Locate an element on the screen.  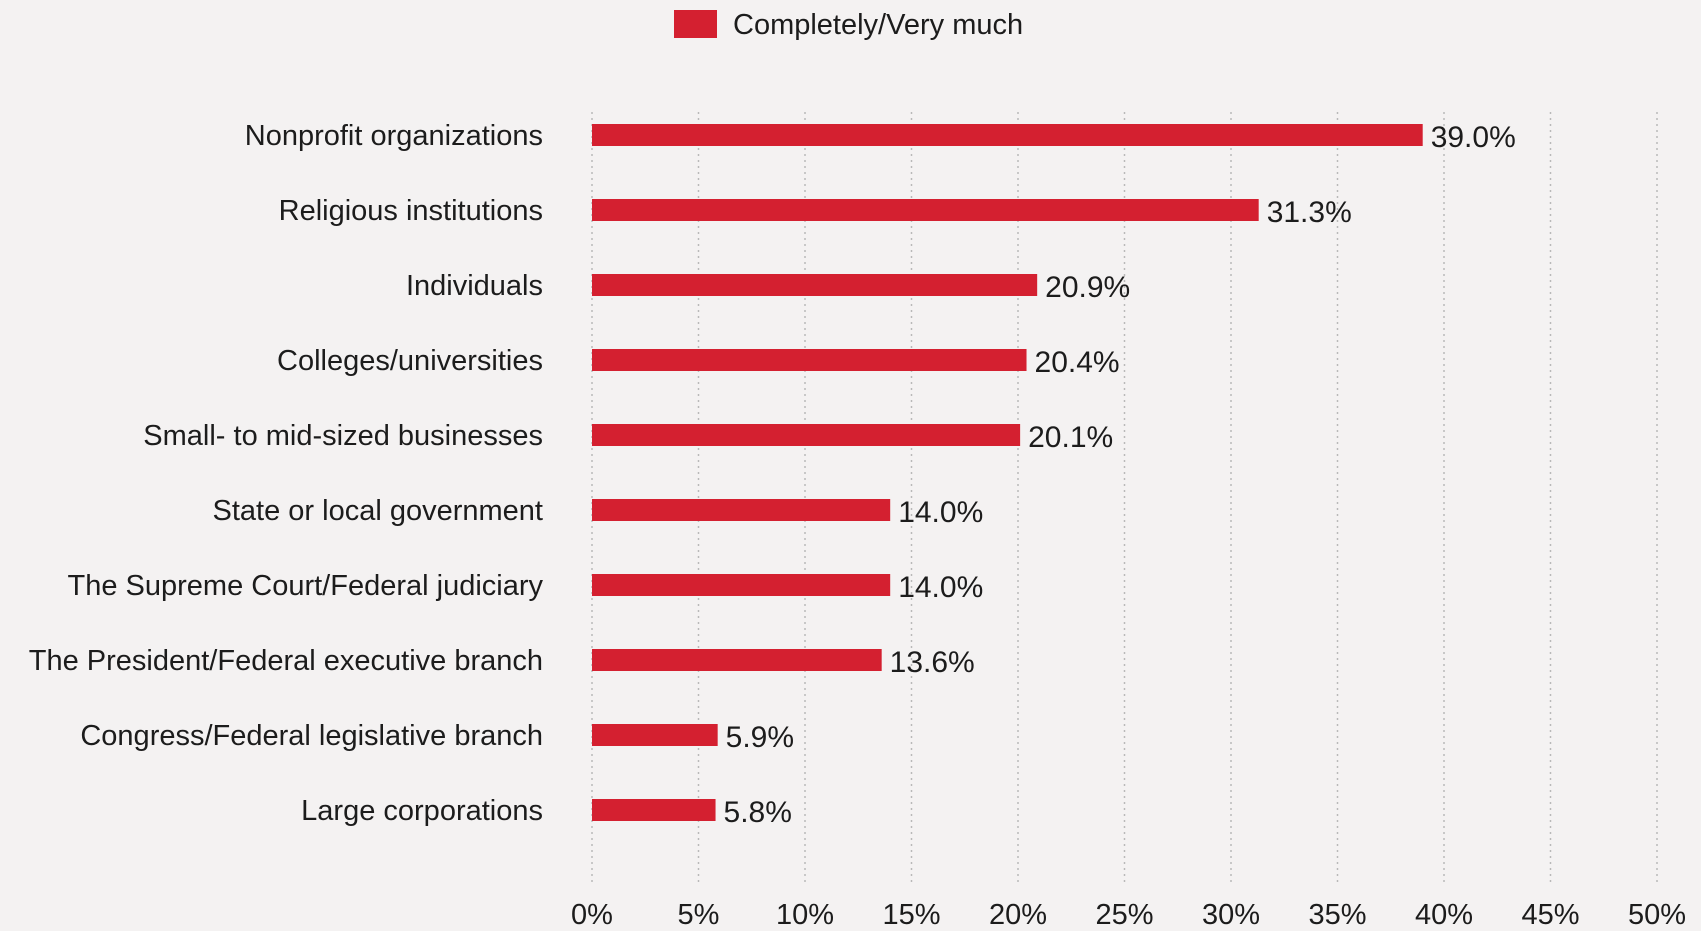
bar-value-label: 20.1% is located at coordinates (1070, 437).